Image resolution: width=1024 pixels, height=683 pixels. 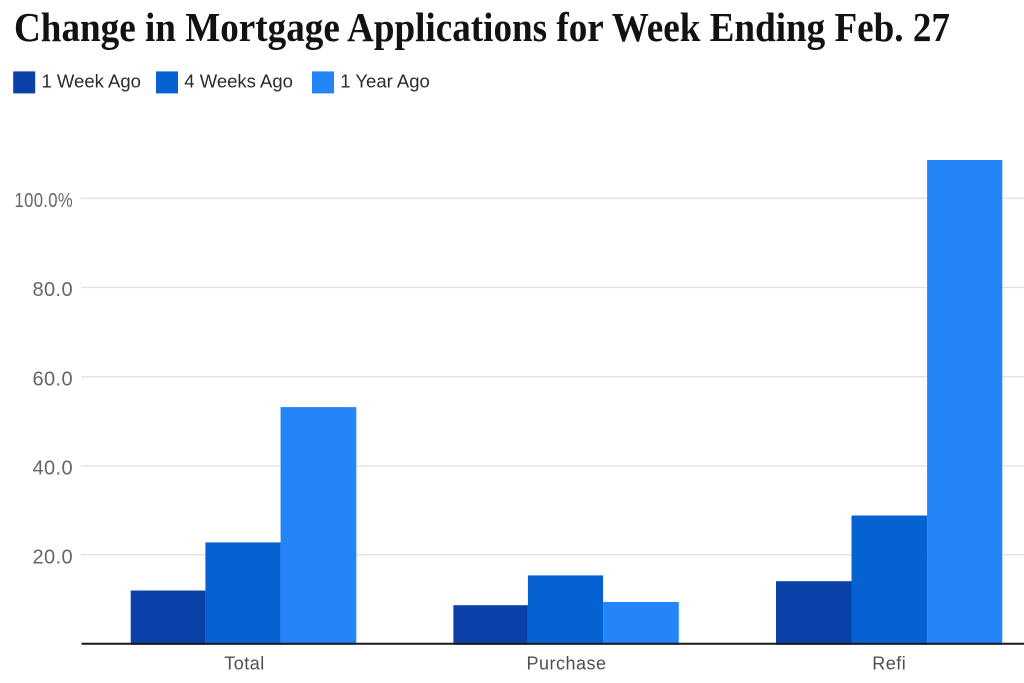 What do you see at coordinates (889, 664) in the screenshot?
I see `svg-text: Refi` at bounding box center [889, 664].